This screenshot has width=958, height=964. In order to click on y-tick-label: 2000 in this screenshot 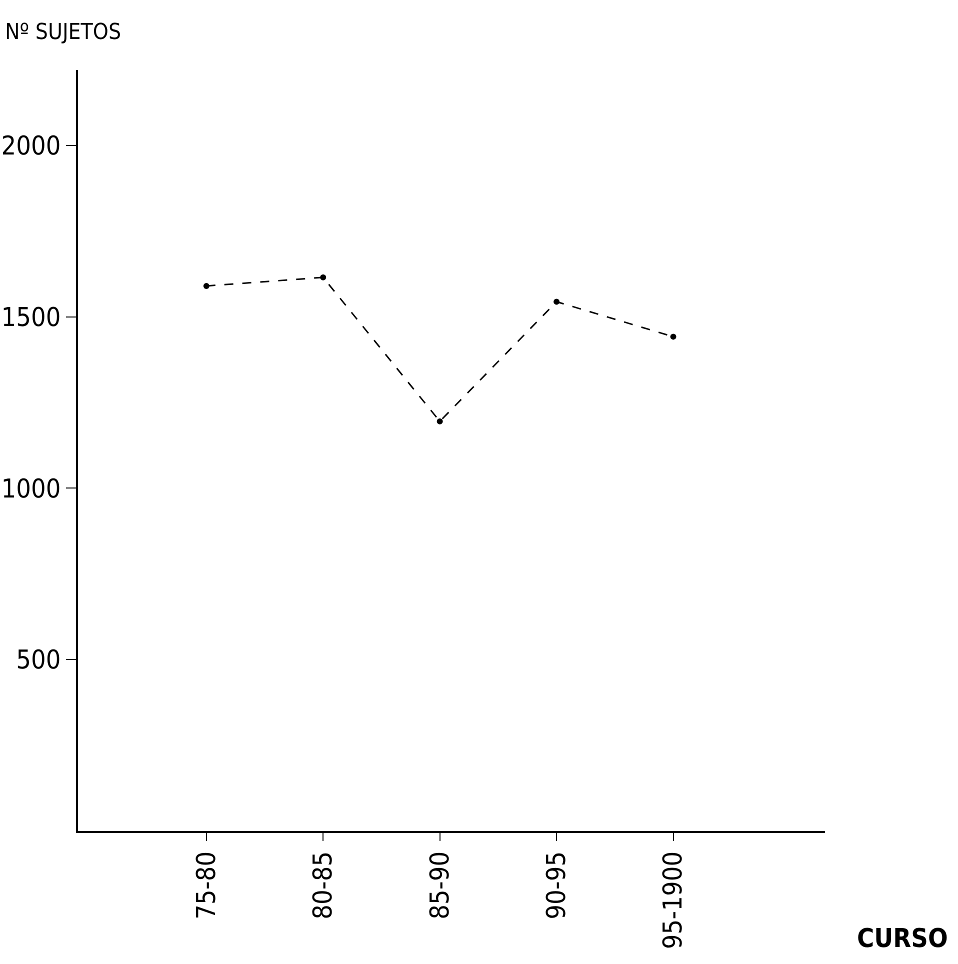, I will do `click(31, 147)`.